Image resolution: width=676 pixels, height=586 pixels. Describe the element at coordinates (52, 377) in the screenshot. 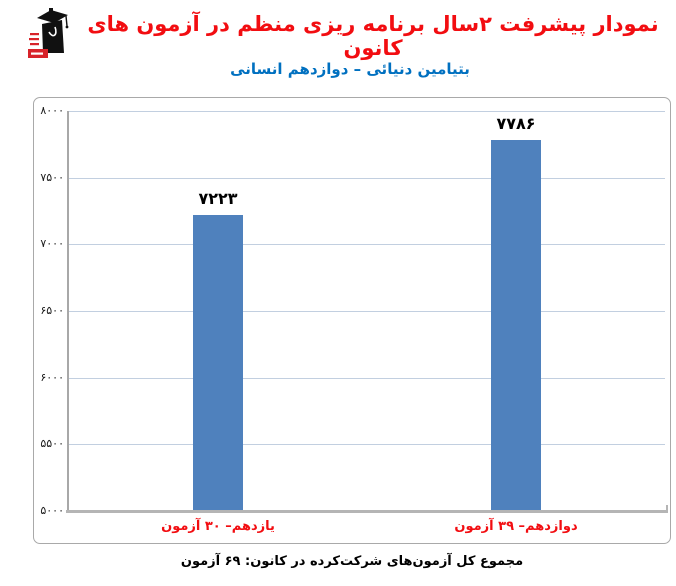

I see `y-tick-label-6000: ۶۰۰۰` at that location.